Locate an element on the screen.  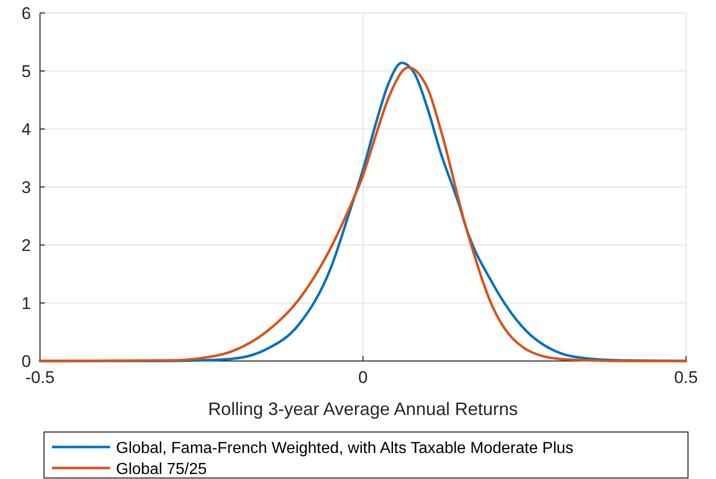
y-tick-label: 3 is located at coordinates (26, 187).